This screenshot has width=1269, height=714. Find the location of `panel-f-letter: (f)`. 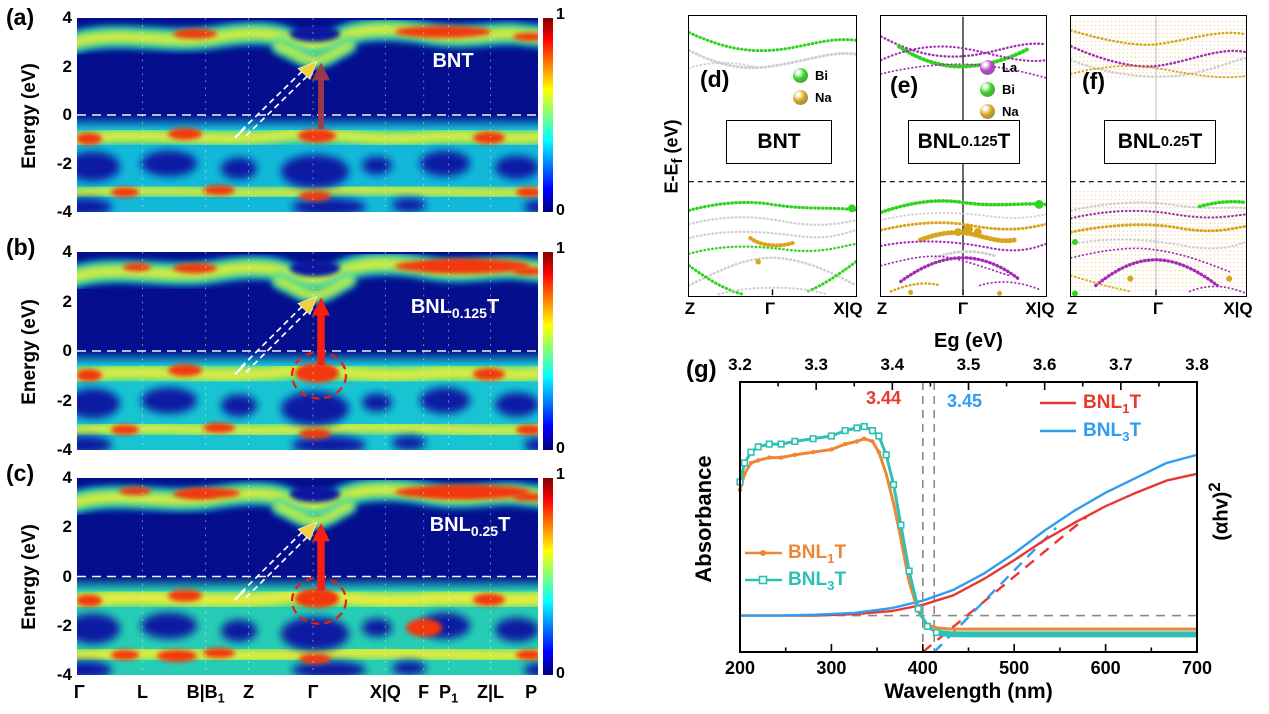

panel-f-letter: (f) is located at coordinates (1093, 81).